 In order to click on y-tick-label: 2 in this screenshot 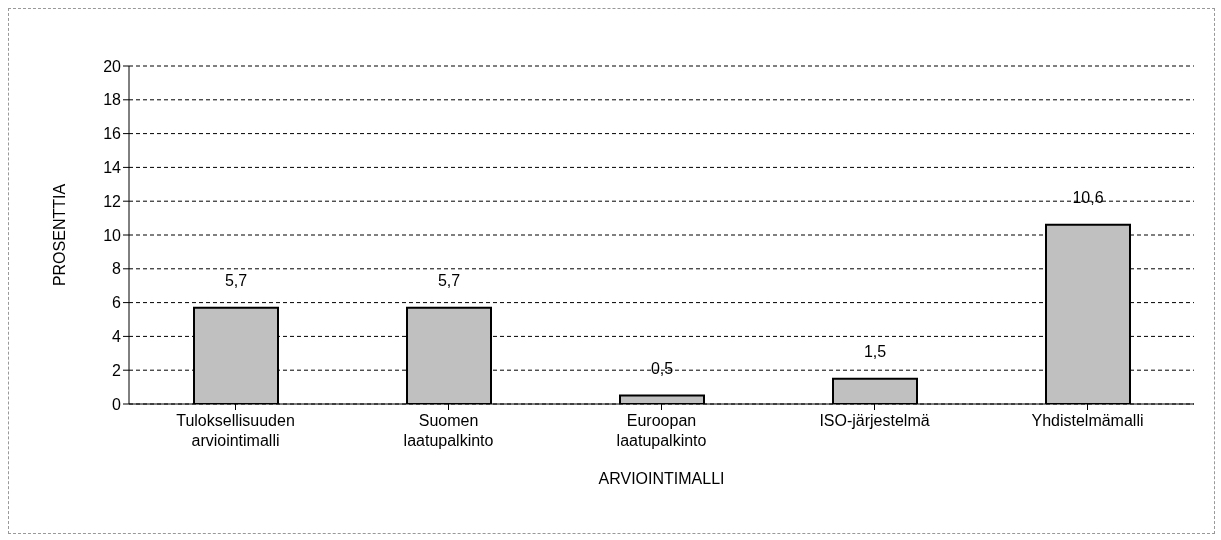, I will do `click(117, 370)`.